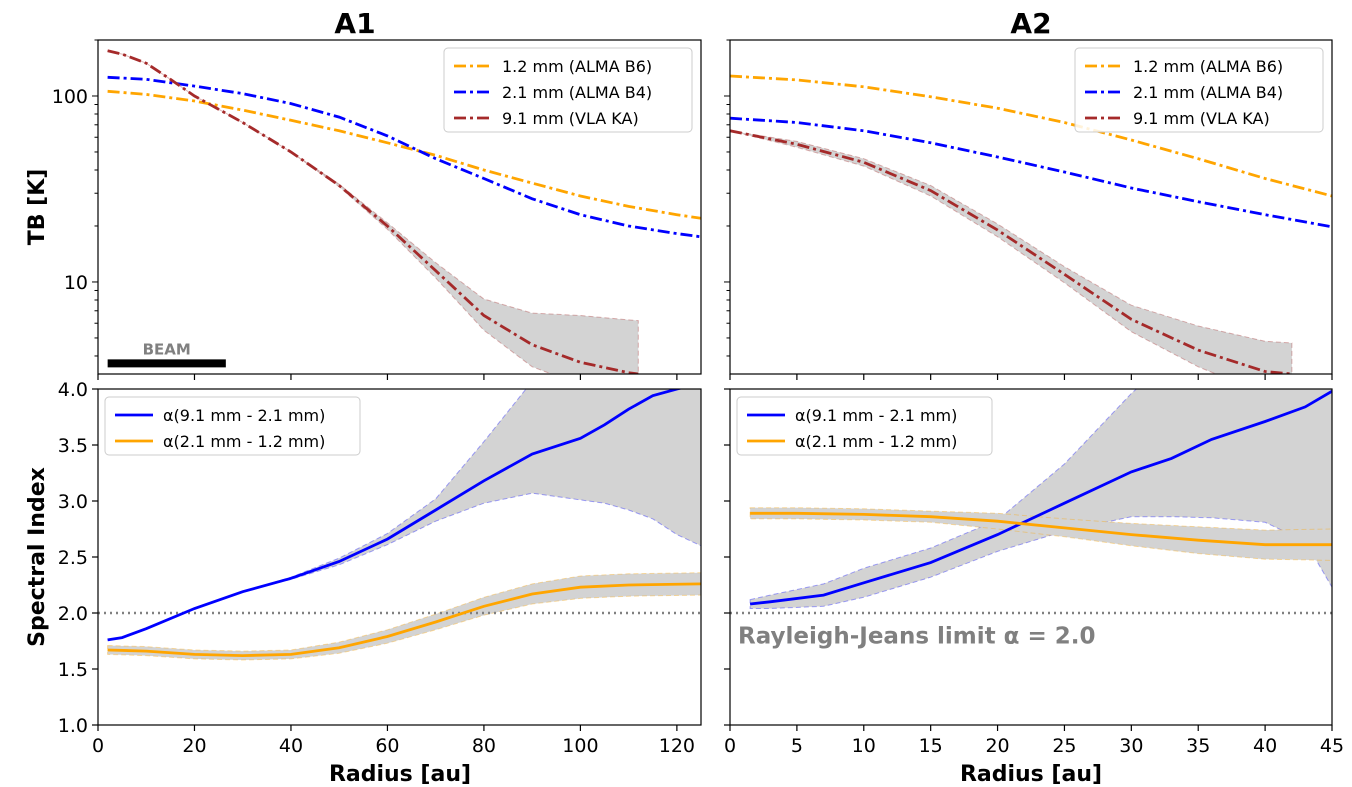  I want to click on x-tick-label: 120, so click(677, 746).